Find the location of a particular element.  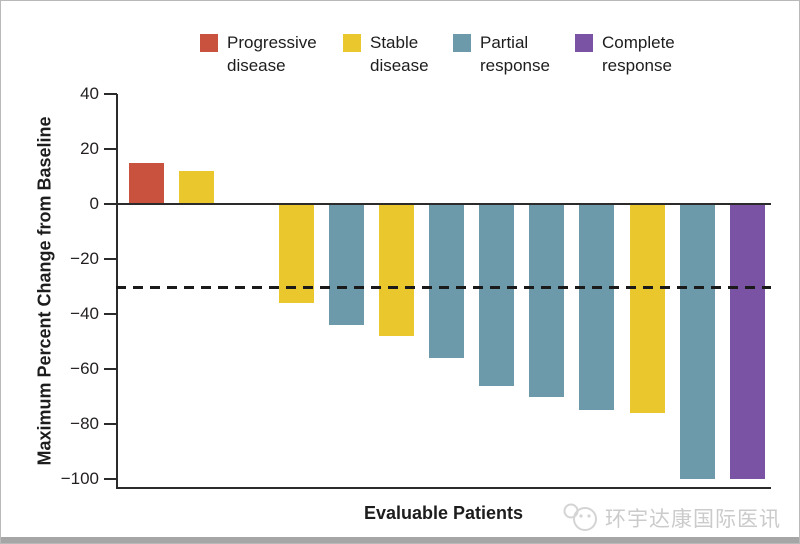

legend-item-partial-response: Partial response is located at coordinates (501, 54).